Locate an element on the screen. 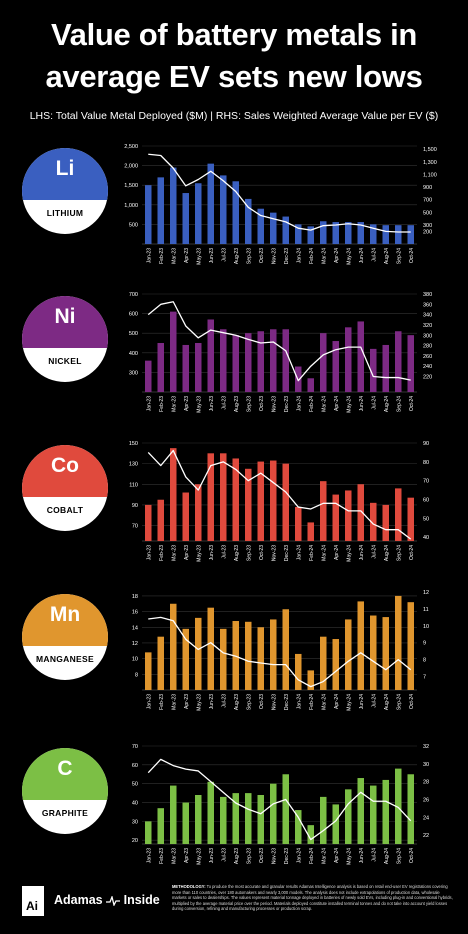 The image size is (468, 934). right-tick-label: 90 is located at coordinates (426, 444).